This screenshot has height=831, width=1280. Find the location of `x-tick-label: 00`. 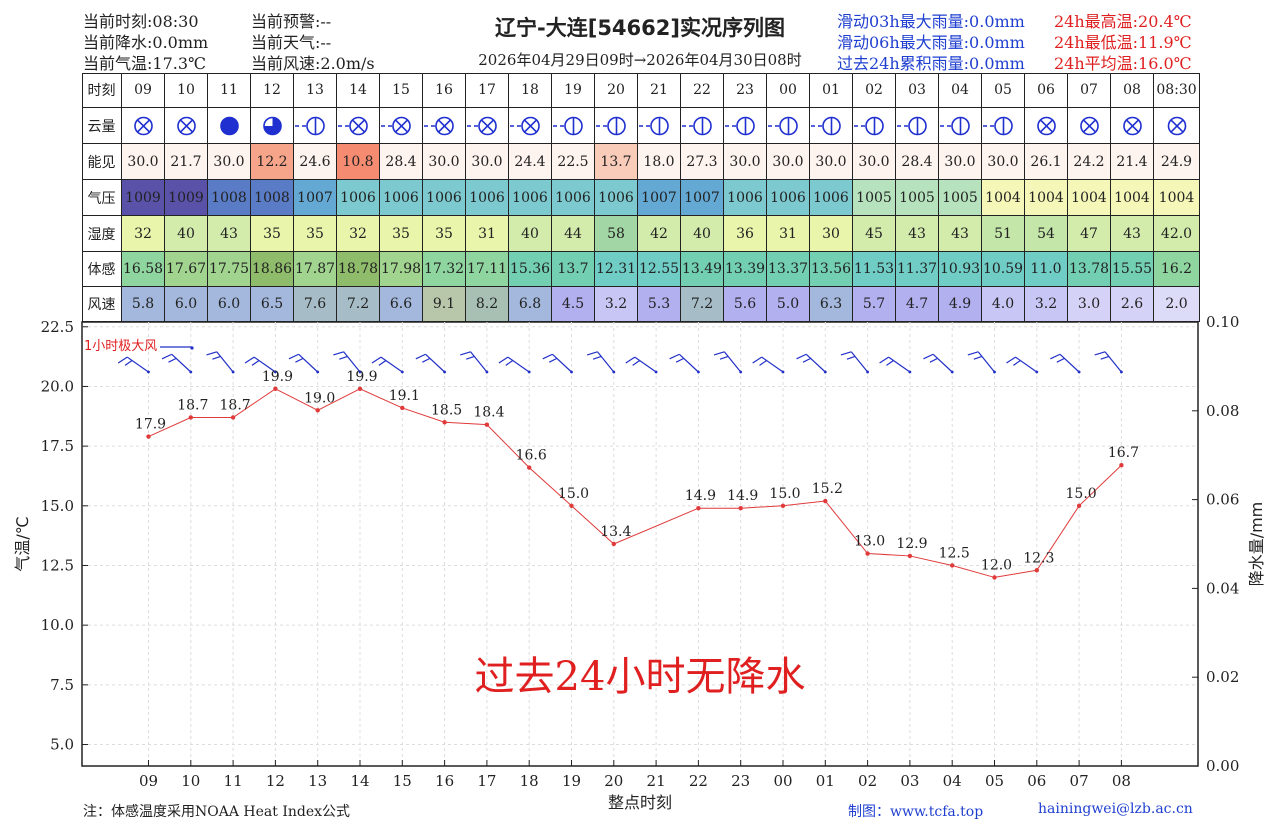

x-tick-label: 00 is located at coordinates (782, 781).